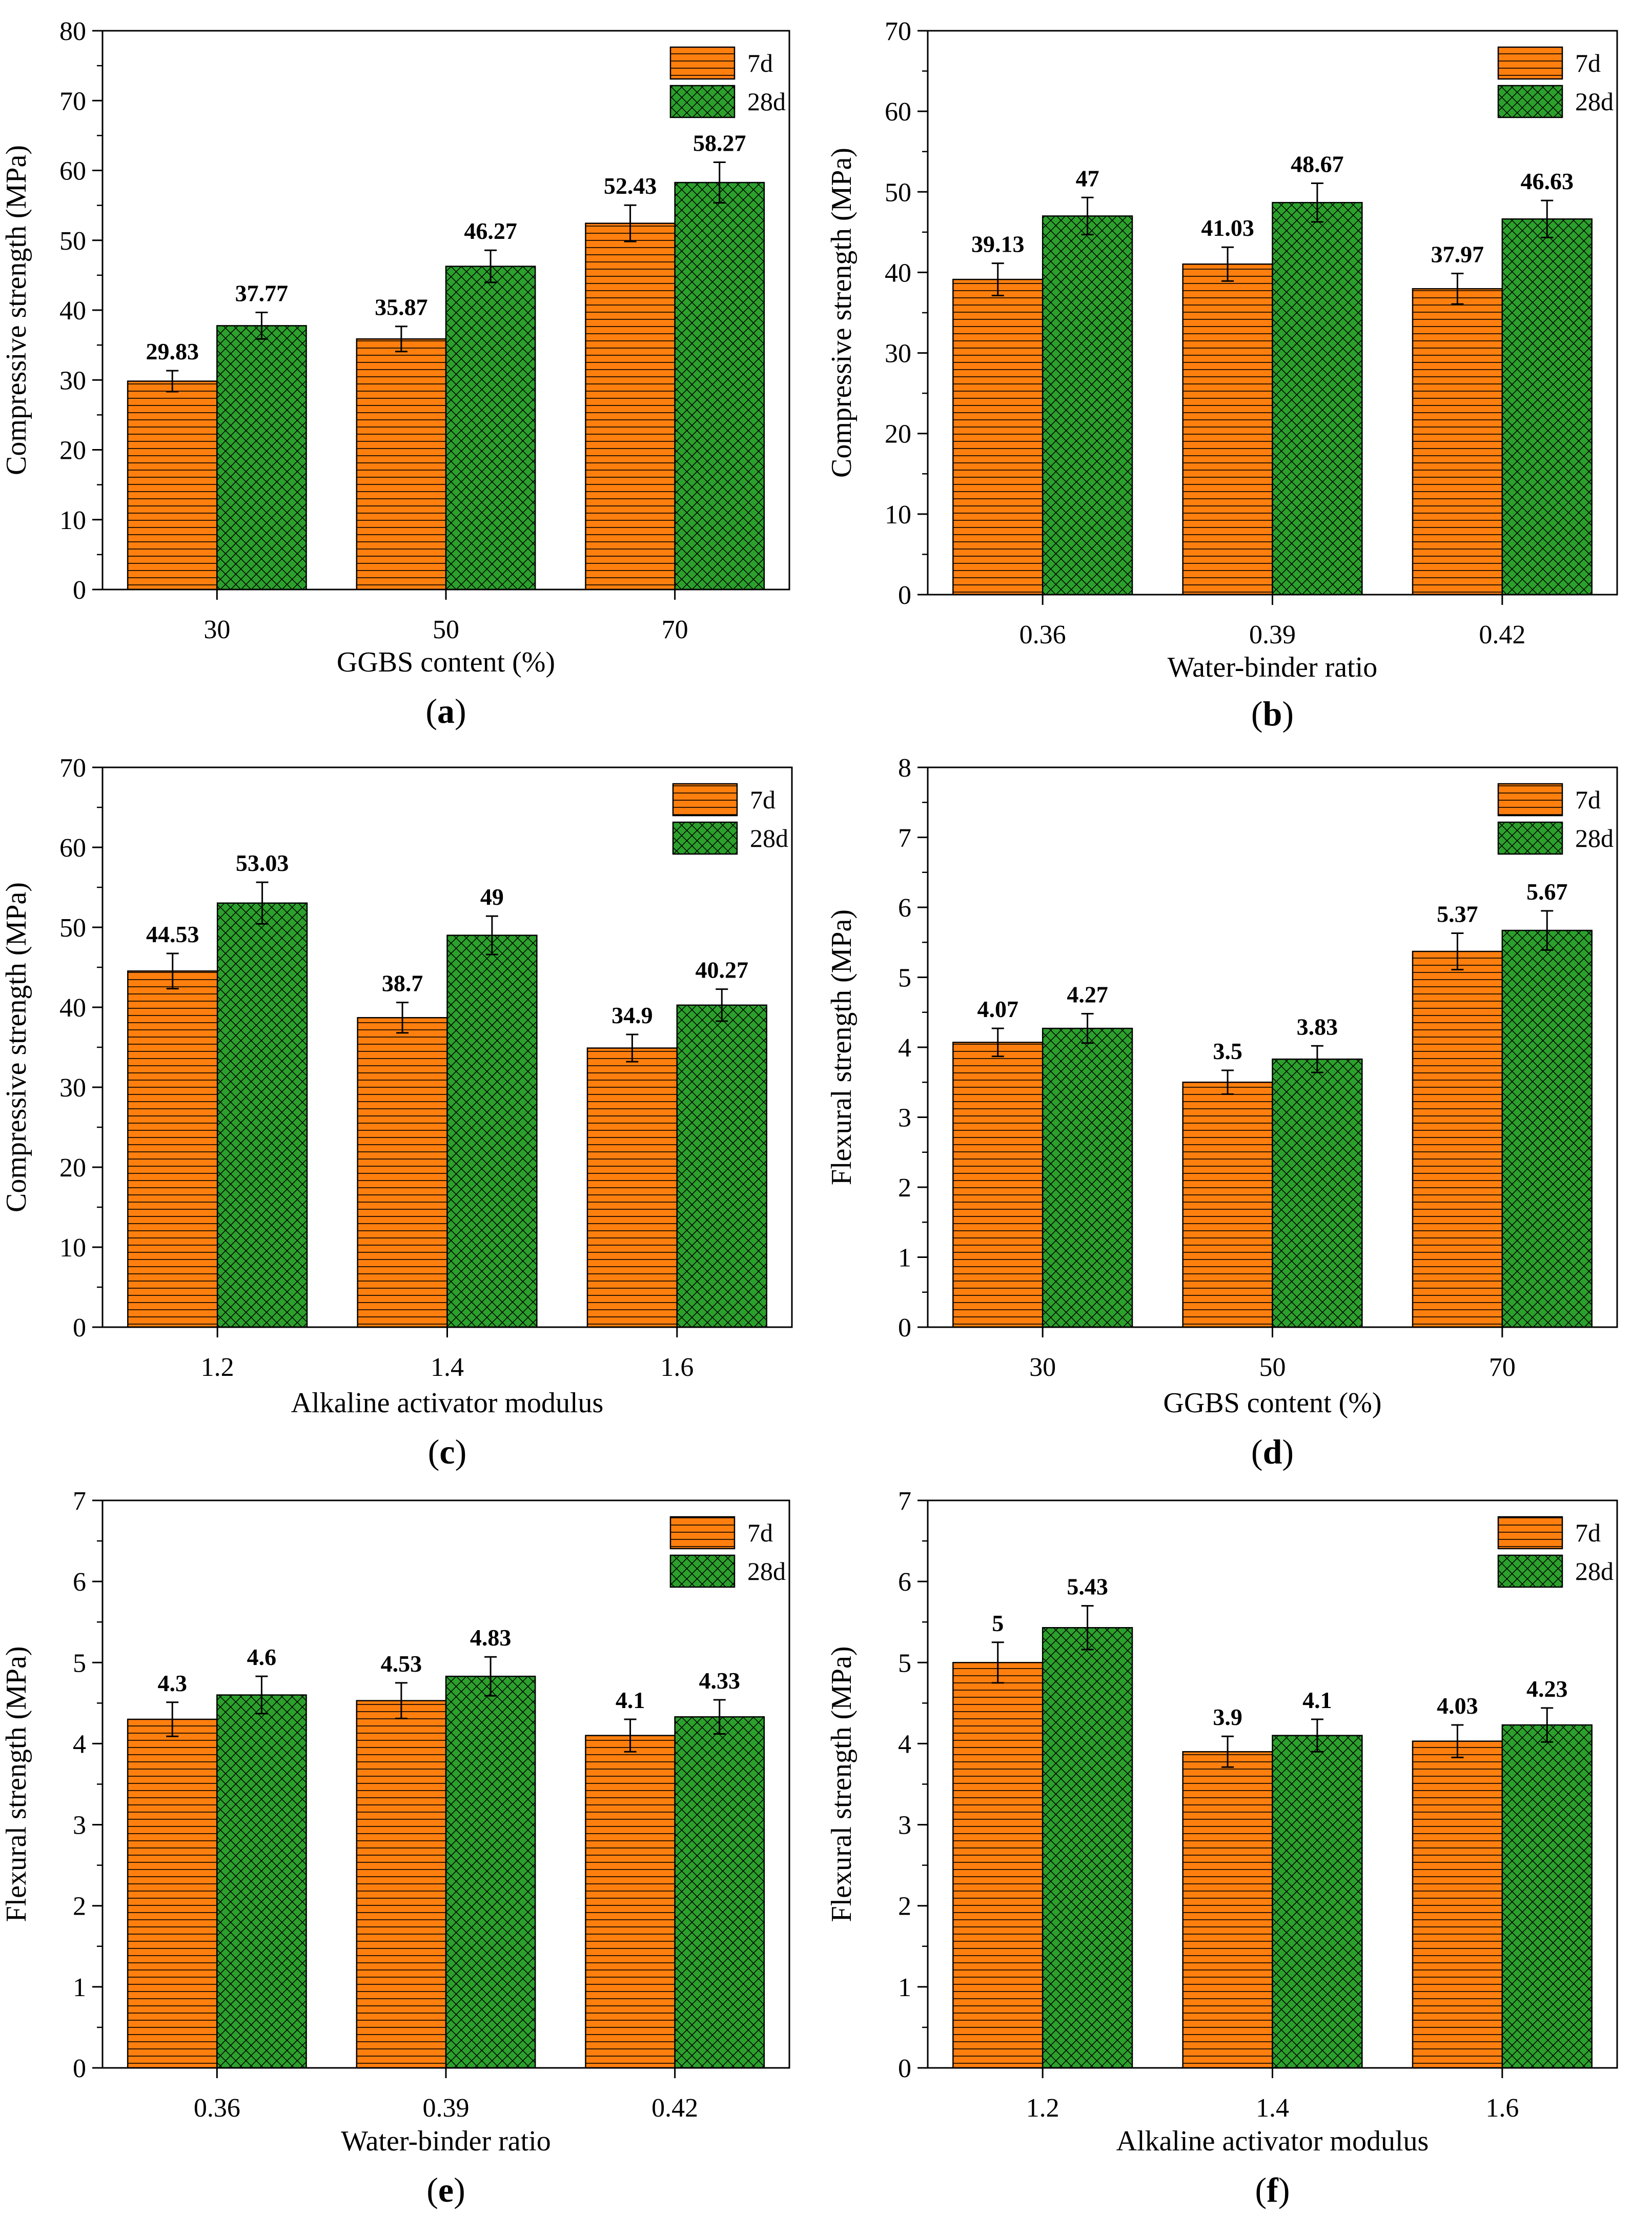 Image resolution: width=1652 pixels, height=2235 pixels. Describe the element at coordinates (1088, 405) in the screenshot. I see `bar-28d-0.36` at that location.